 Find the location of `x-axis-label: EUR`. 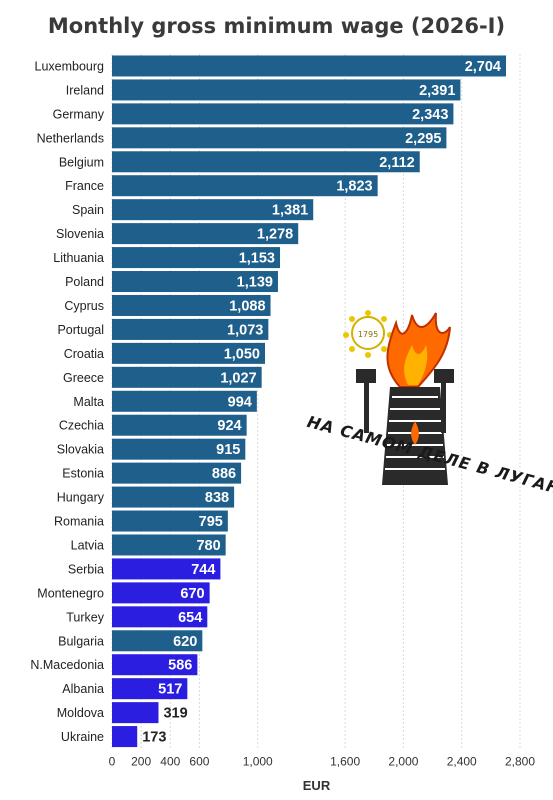

x-axis-label: EUR is located at coordinates (316, 785).